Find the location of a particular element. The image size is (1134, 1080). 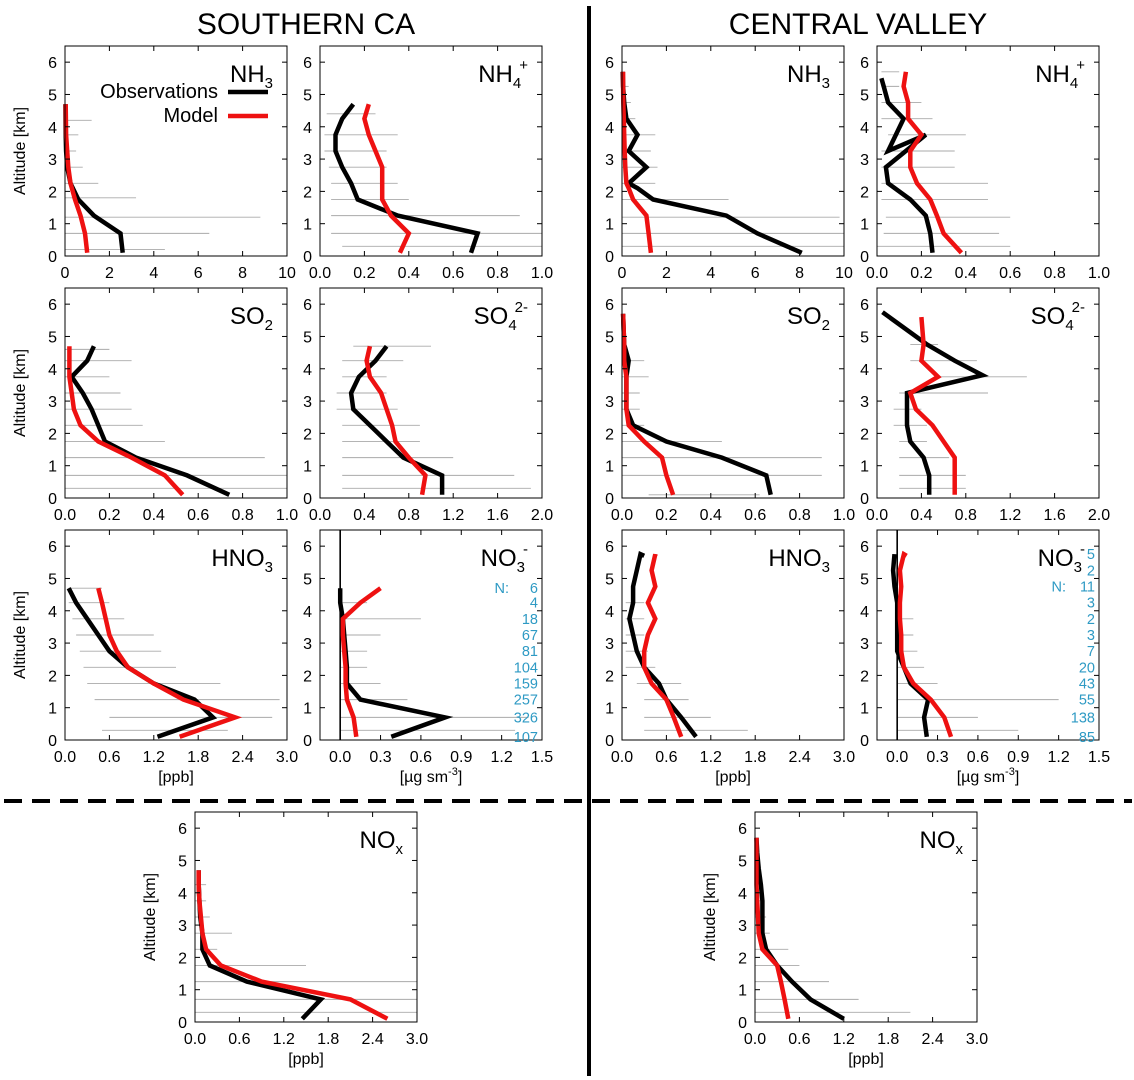

species-title: SO2 is located at coordinates (808, 318).